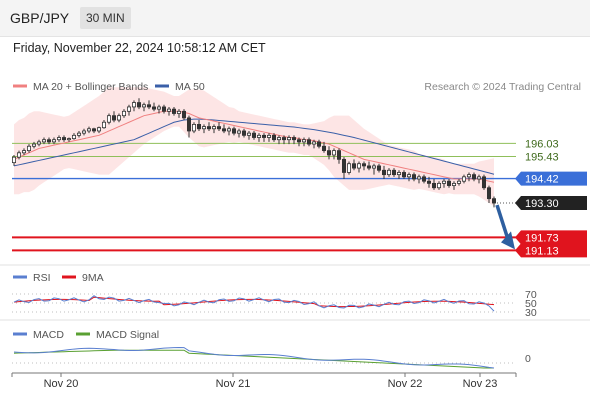  Describe the element at coordinates (551, 237) in the screenshot. I see `level-badge-191.73: 191.73` at that location.